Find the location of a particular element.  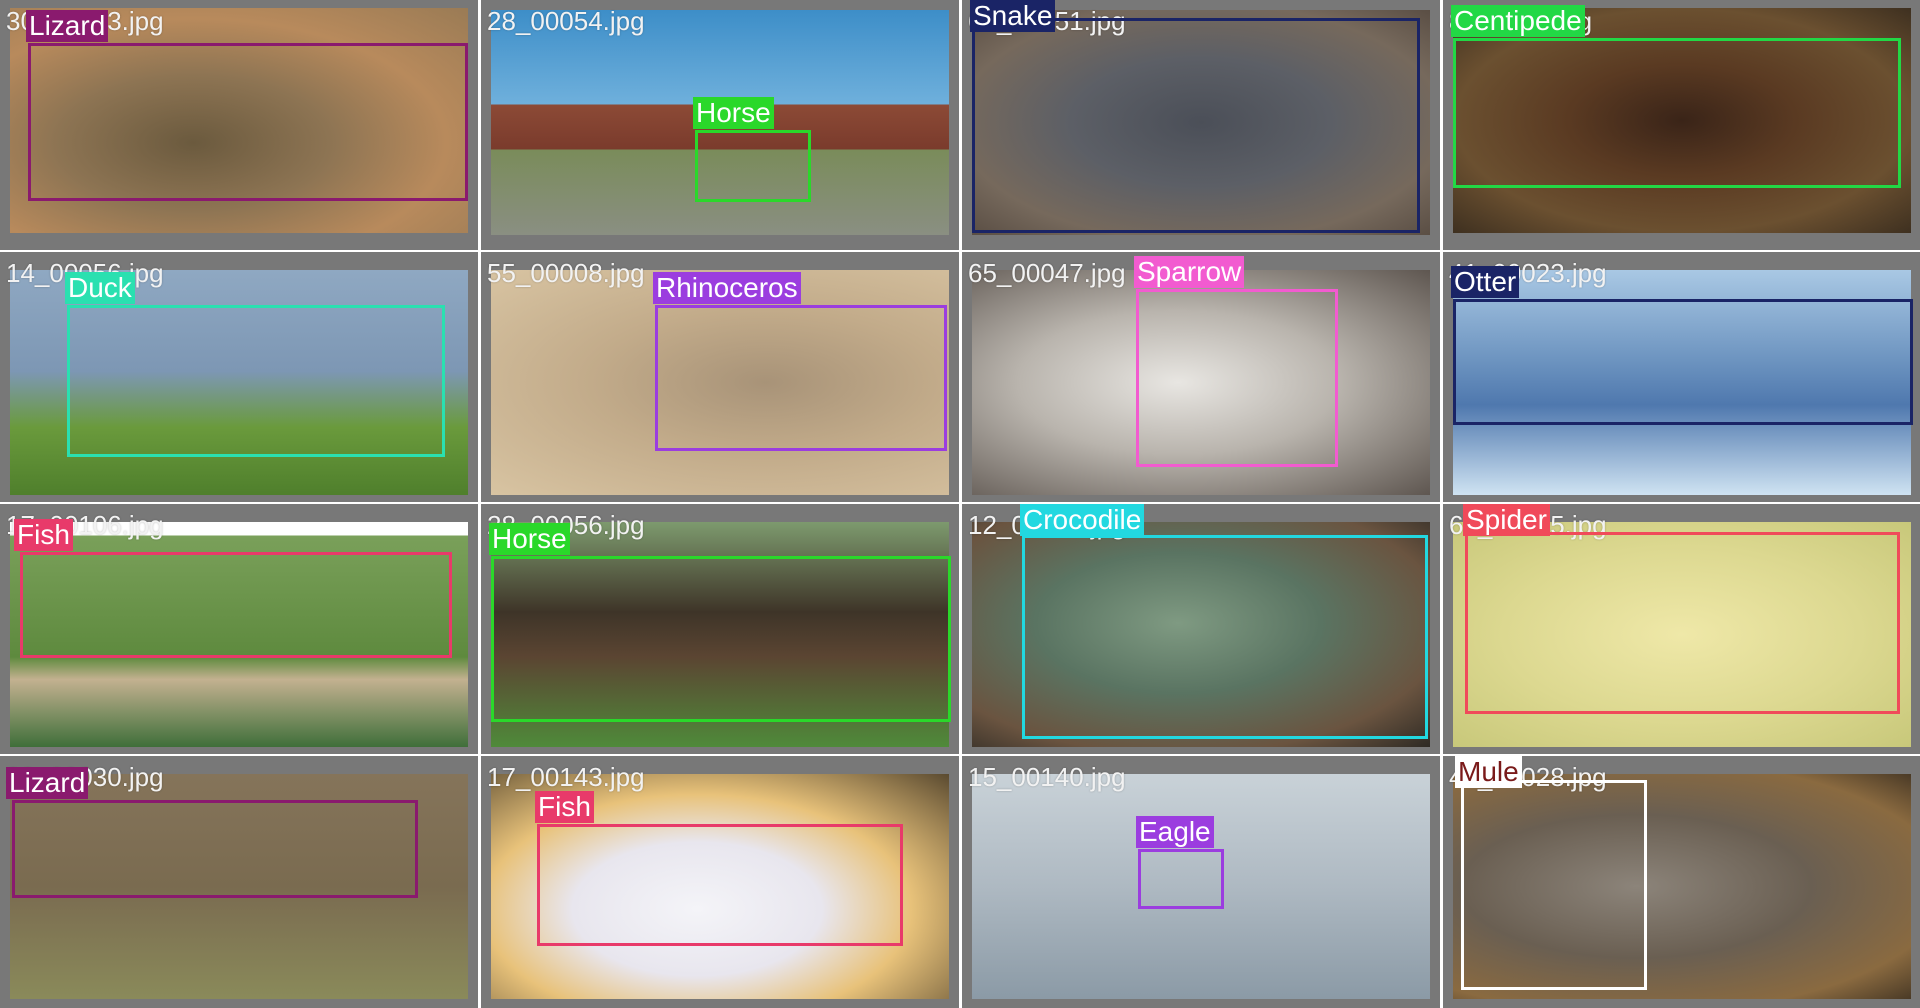

grid-tile: 17_00106.jpg Fish is located at coordinates (239, 629).